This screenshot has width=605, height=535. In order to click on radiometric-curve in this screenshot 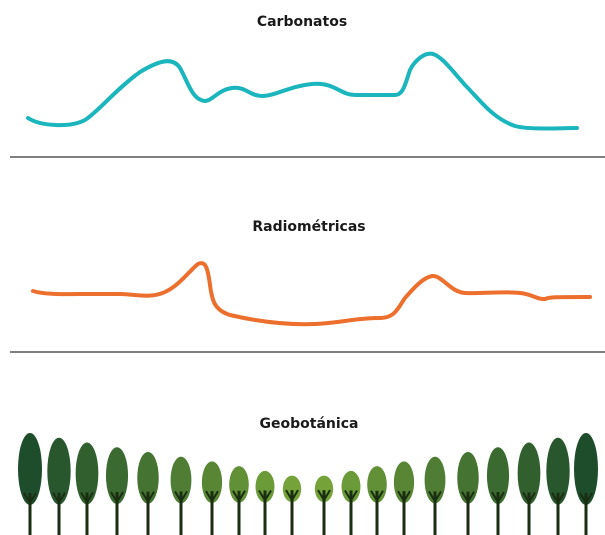, I will do `click(311, 294)`.